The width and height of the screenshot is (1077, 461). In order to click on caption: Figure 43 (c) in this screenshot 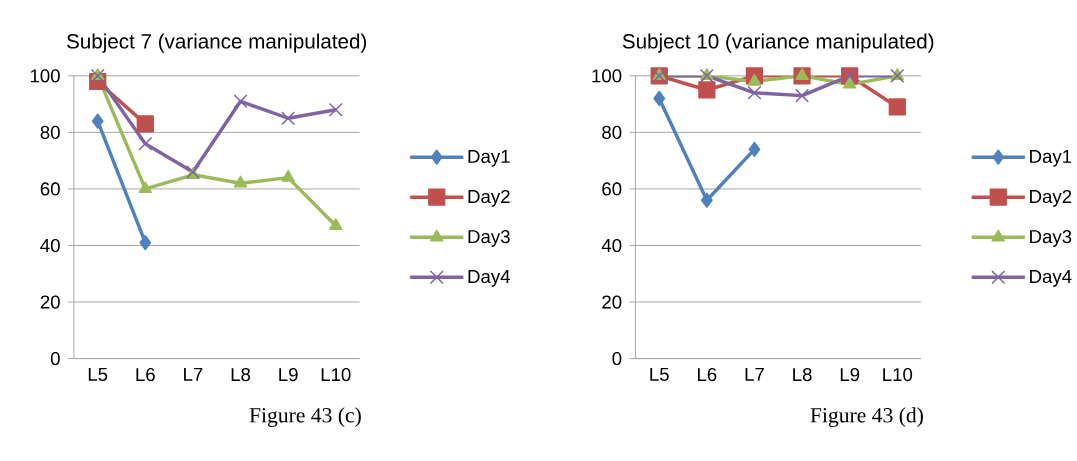, I will do `click(305, 417)`.